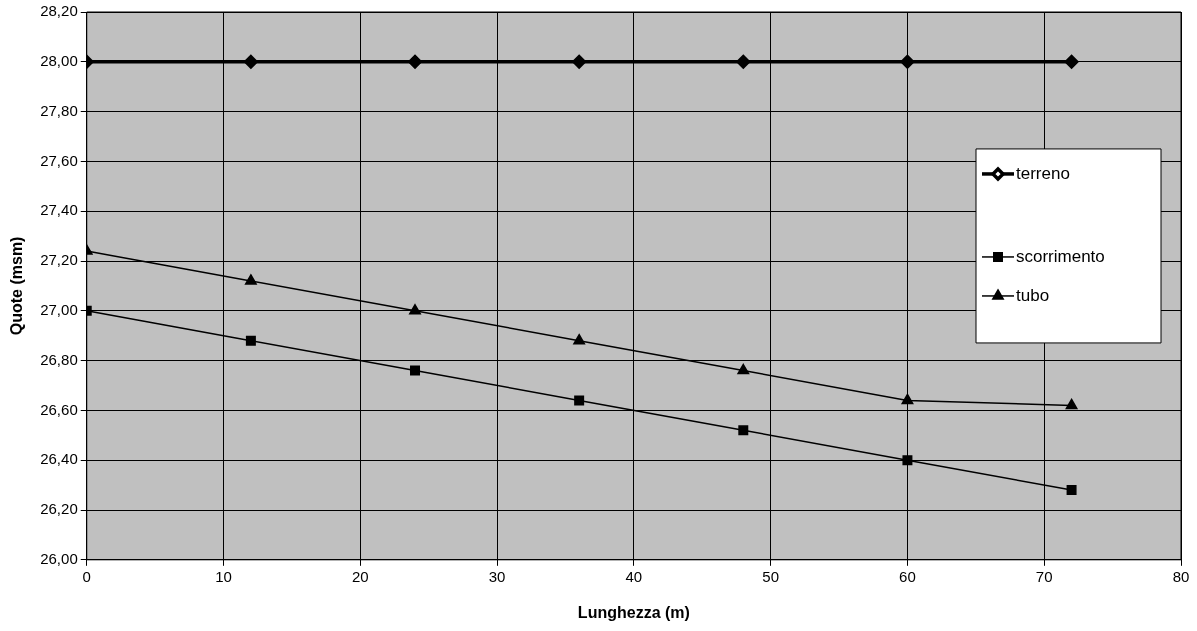 This screenshot has height=631, width=1197. Describe the element at coordinates (17, 286) in the screenshot. I see `y-axis-title: Quote (msm)` at that location.